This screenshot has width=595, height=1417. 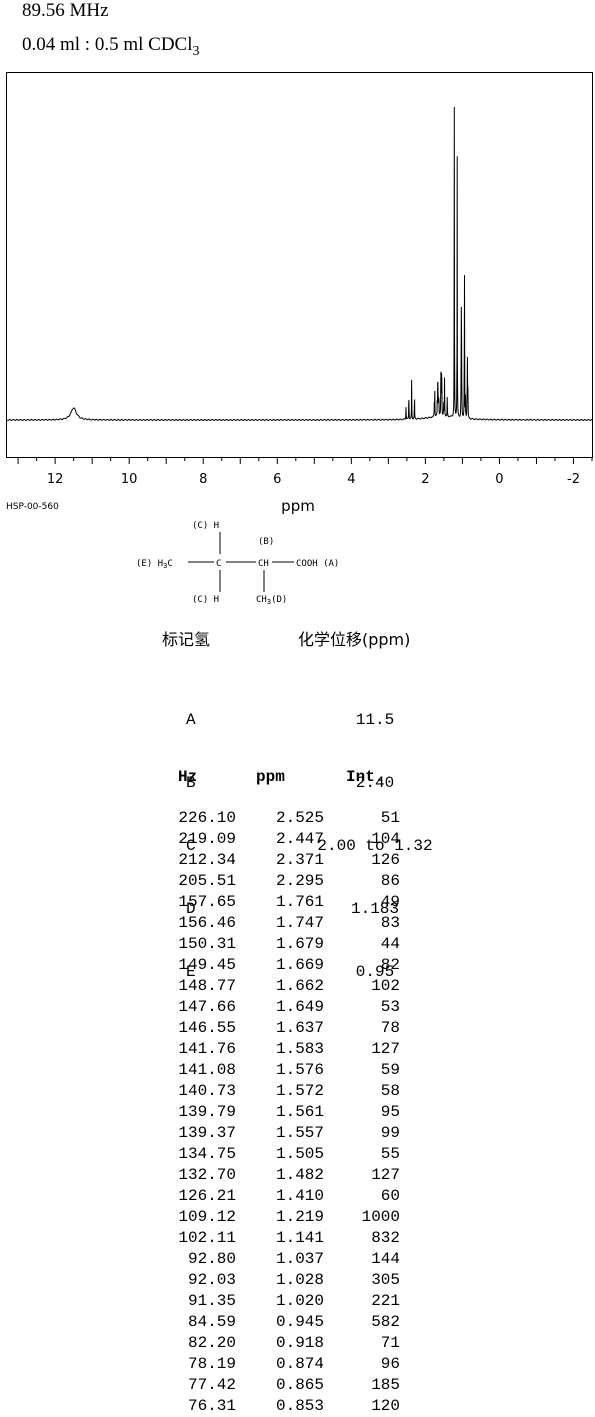 I want to click on peak-ppm-cell: 1.679, so click(x=299, y=944).